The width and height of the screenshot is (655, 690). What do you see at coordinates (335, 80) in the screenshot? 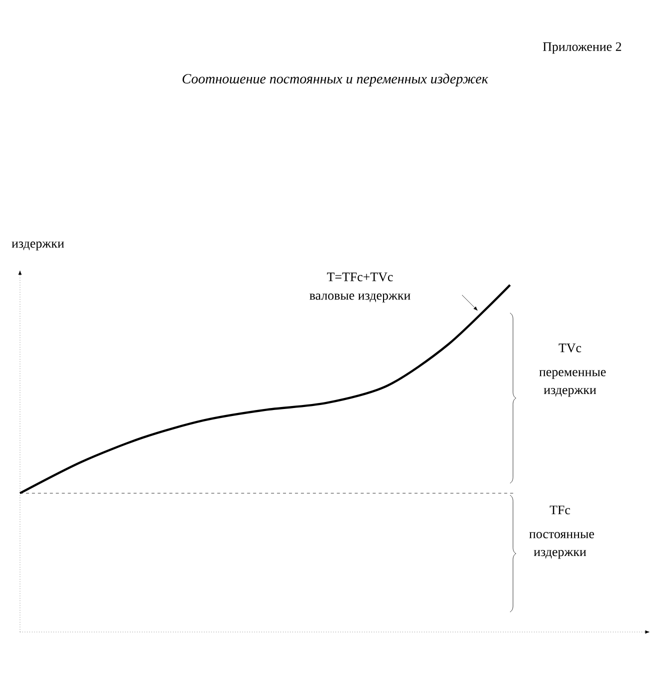
I see `chart-title: Соотношение постоянных и переменных издержек` at bounding box center [335, 80].